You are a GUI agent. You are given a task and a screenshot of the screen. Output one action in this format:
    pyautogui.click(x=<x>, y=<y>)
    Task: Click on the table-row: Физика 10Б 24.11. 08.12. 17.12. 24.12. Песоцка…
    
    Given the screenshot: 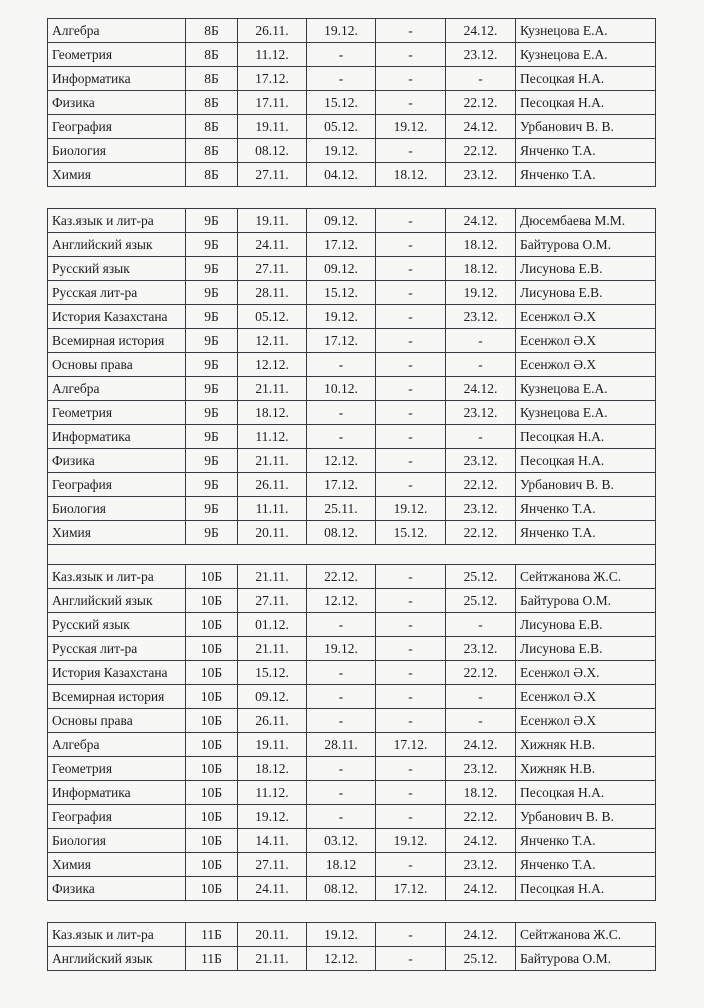 What is the action you would take?
    pyautogui.click(x=351, y=888)
    